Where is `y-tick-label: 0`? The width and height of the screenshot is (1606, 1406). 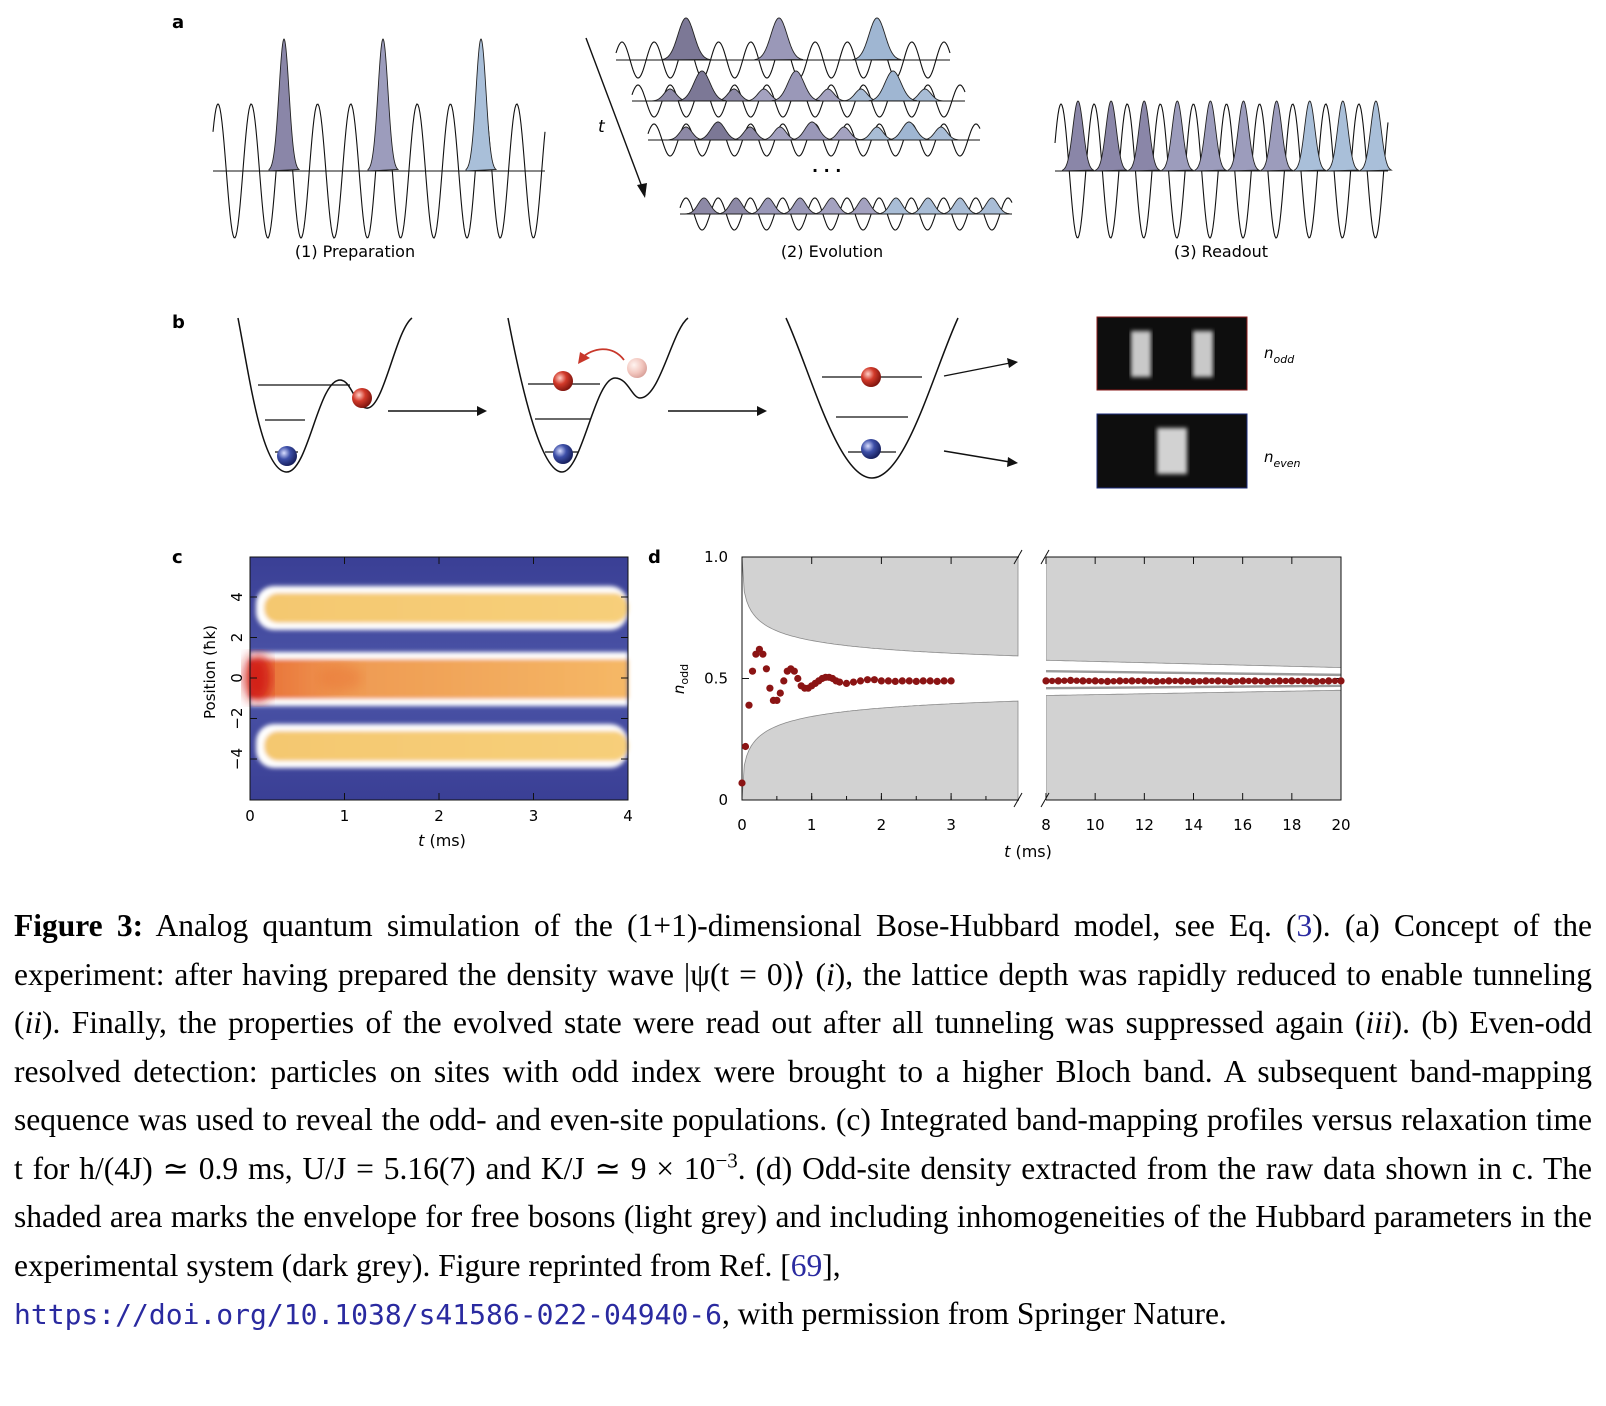 y-tick-label: 0 is located at coordinates (723, 800).